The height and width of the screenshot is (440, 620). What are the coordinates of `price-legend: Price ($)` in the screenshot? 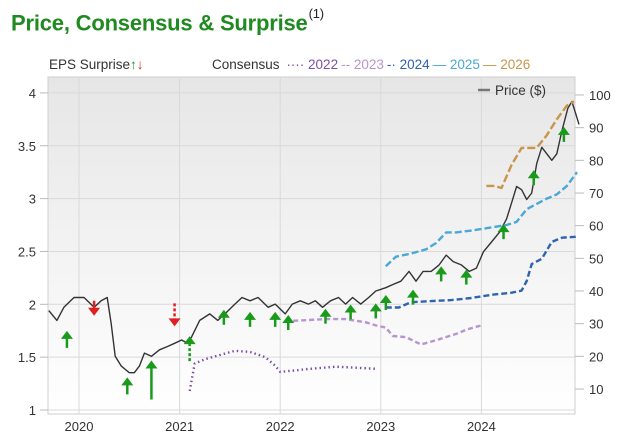 It's located at (512, 90).